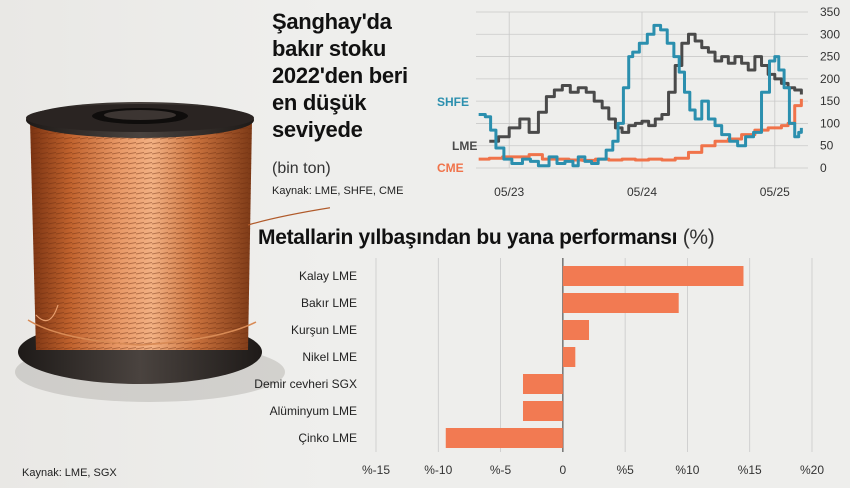 Image resolution: width=850 pixels, height=488 pixels. What do you see at coordinates (327, 438) in the screenshot?
I see `category-label: Çinko LME` at bounding box center [327, 438].